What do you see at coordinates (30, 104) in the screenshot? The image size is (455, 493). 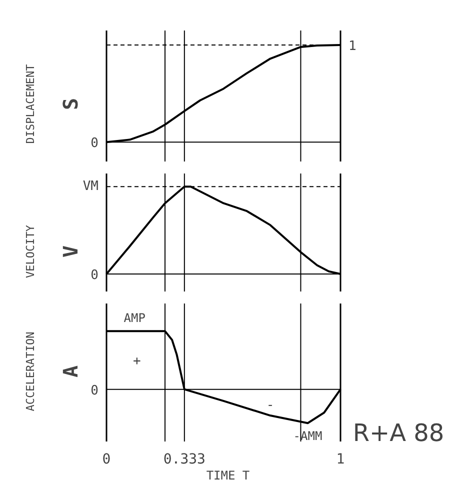 I see `y-axis-title: DISPLACEMENT` at bounding box center [30, 104].